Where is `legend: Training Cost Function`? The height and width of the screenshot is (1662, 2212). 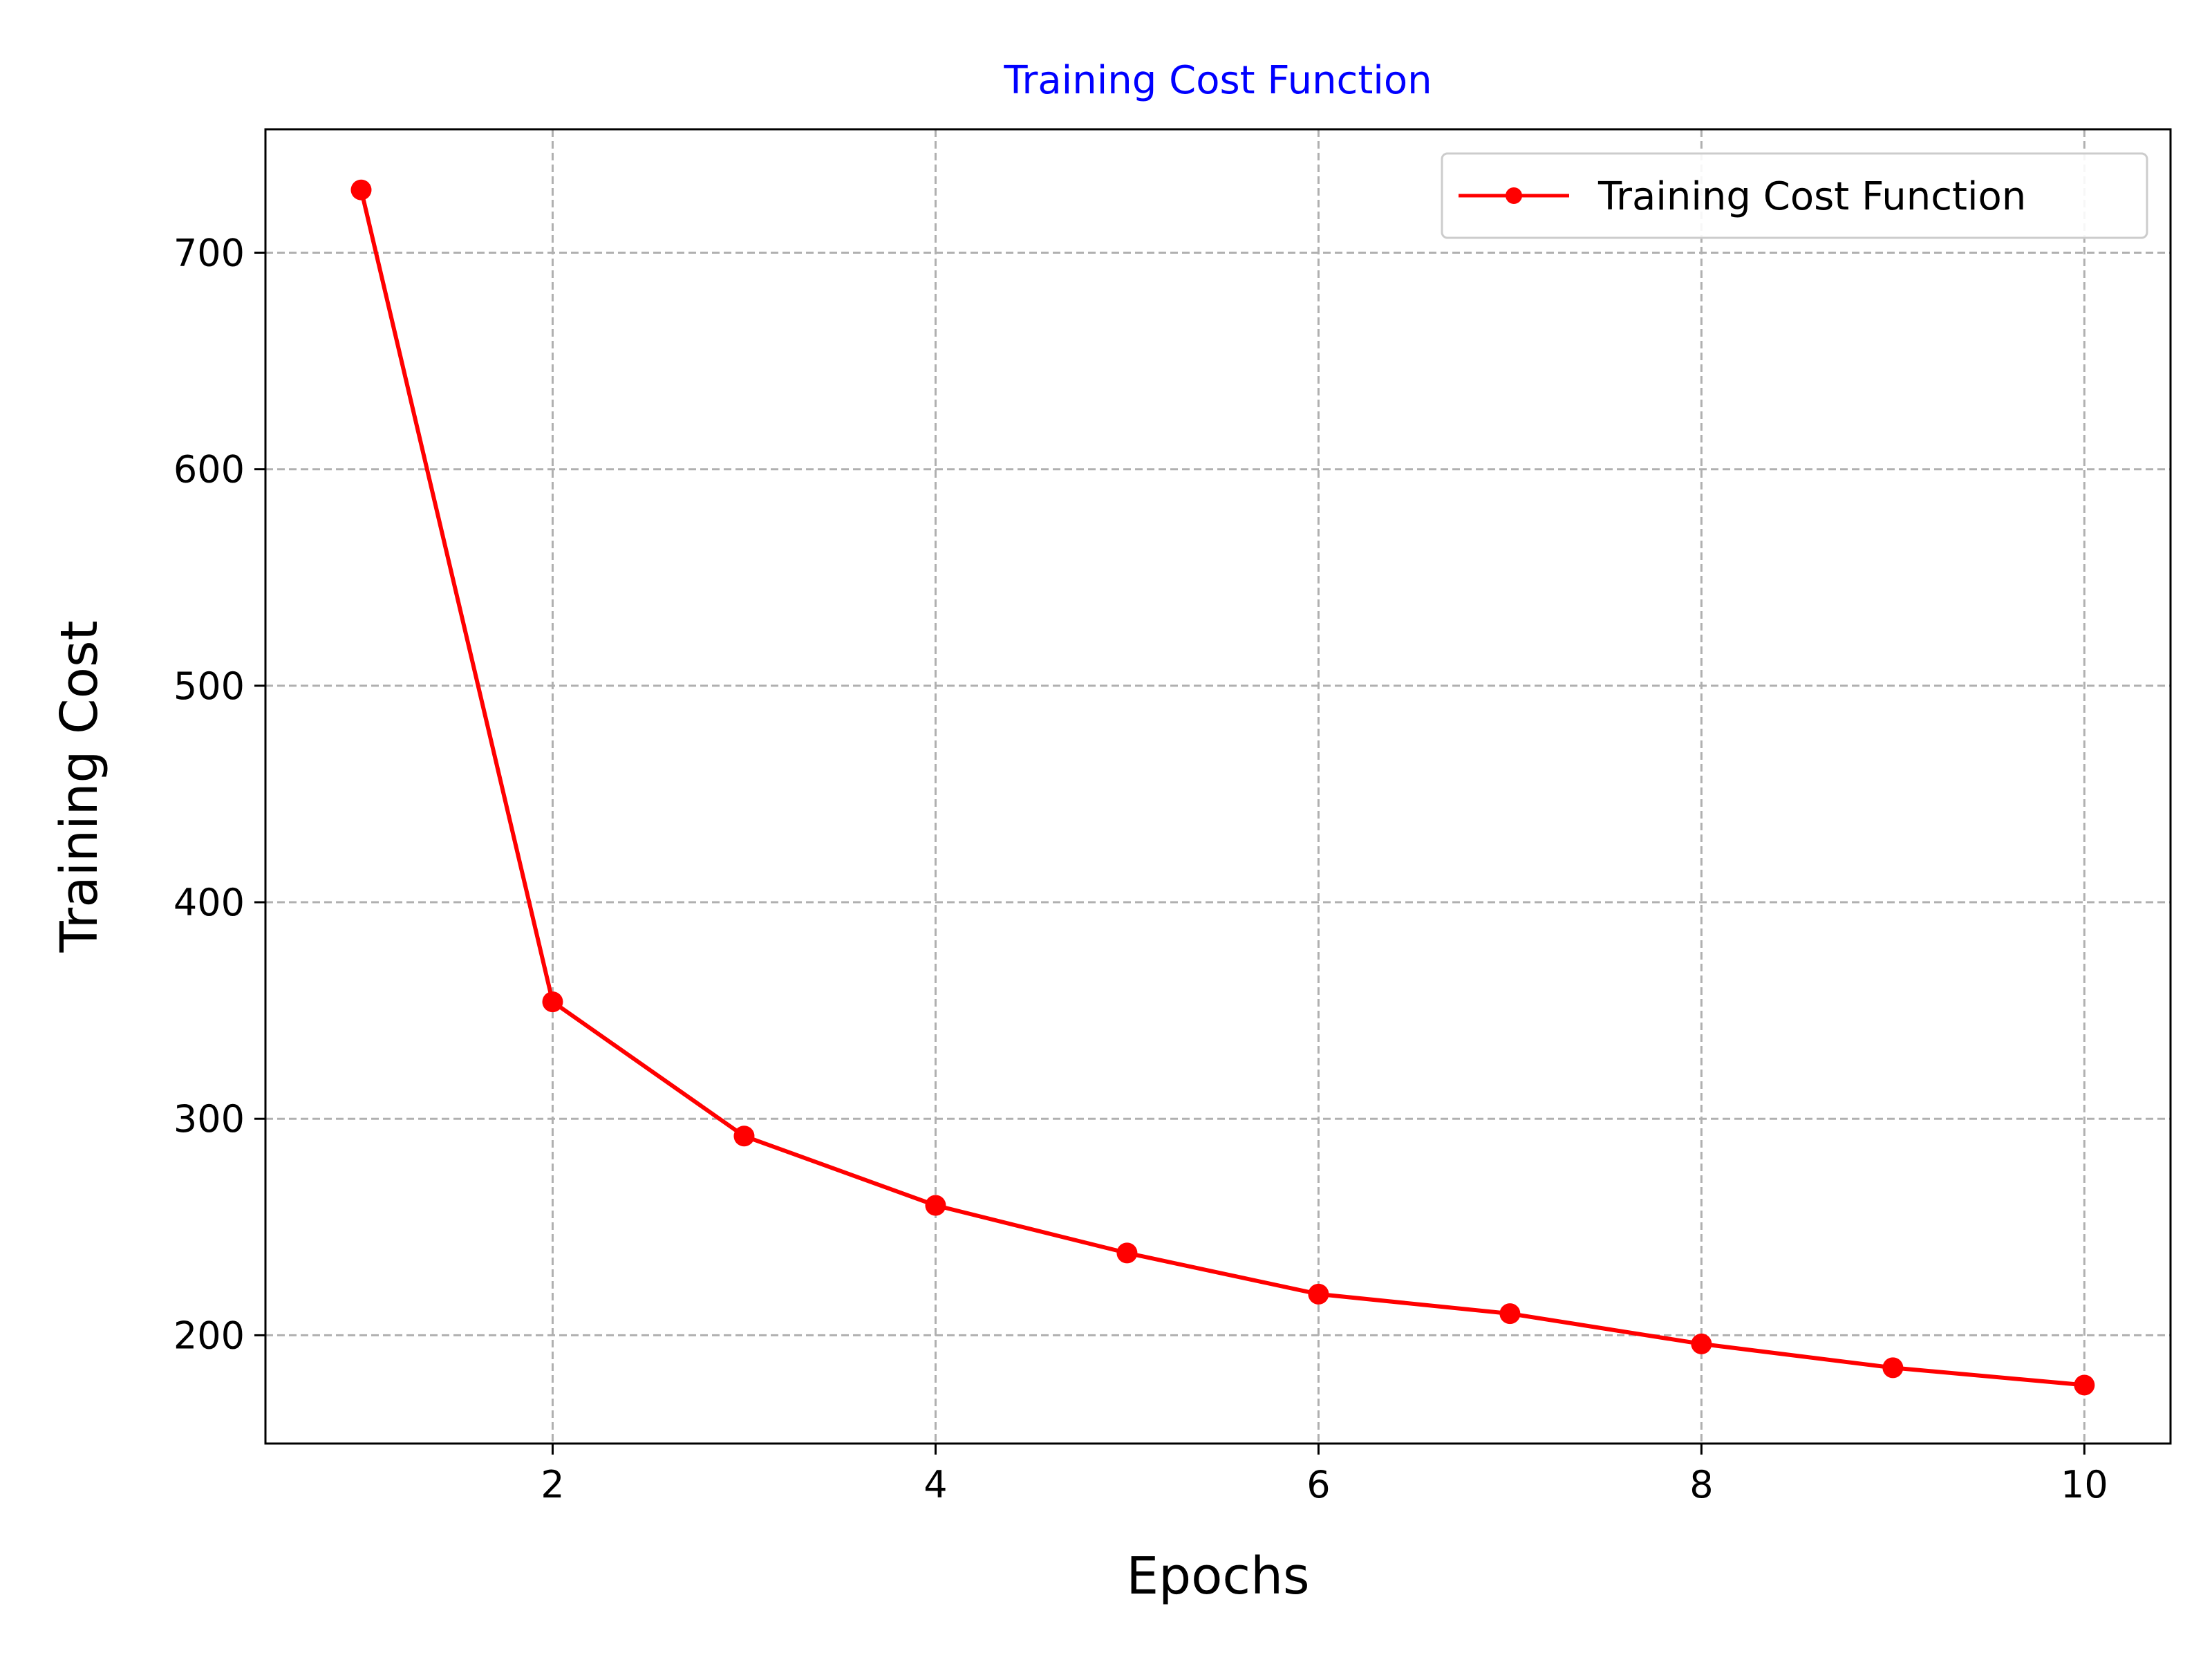 legend: Training Cost Function is located at coordinates (1794, 195).